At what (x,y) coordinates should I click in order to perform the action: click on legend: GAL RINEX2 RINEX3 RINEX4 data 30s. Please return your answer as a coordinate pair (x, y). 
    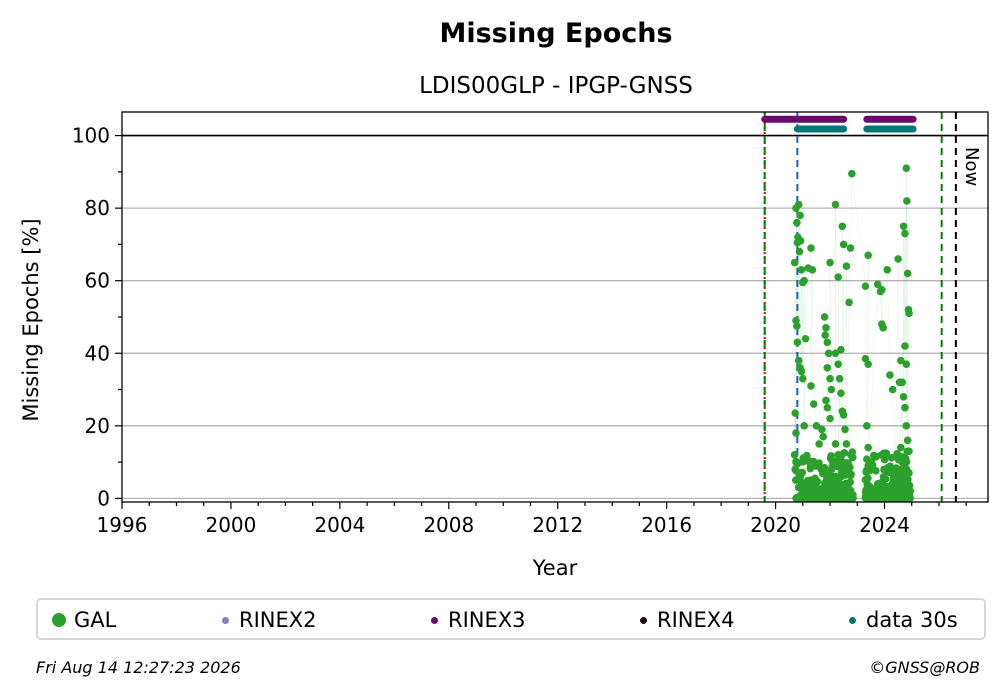
    Looking at the image, I should click on (511, 619).